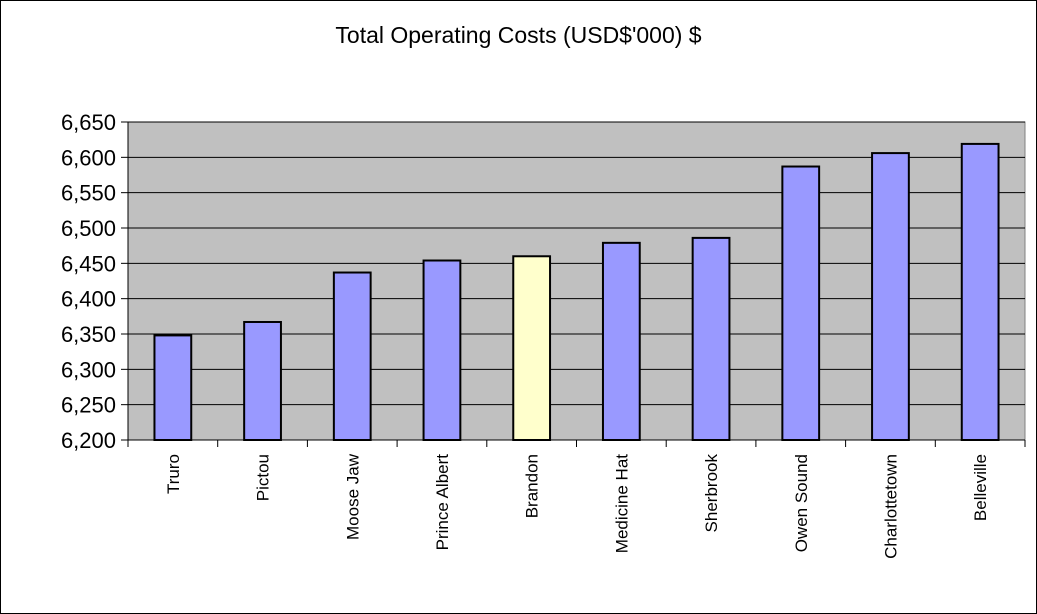  What do you see at coordinates (621, 341) in the screenshot?
I see `bar-medicine-hat` at bounding box center [621, 341].